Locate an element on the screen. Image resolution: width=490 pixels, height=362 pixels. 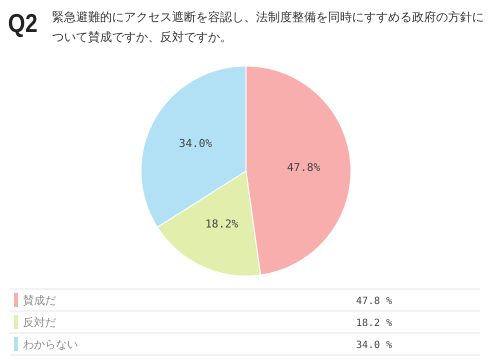
text: 18.2 % is located at coordinates (374, 323).